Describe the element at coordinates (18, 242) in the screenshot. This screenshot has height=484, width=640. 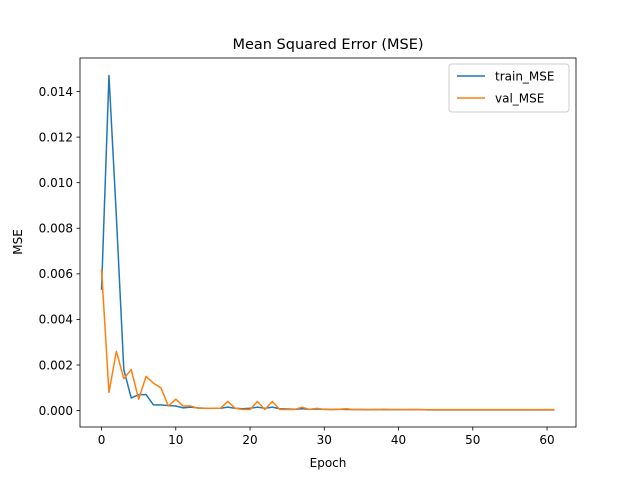
I see `y-axis-label: MSE` at that location.